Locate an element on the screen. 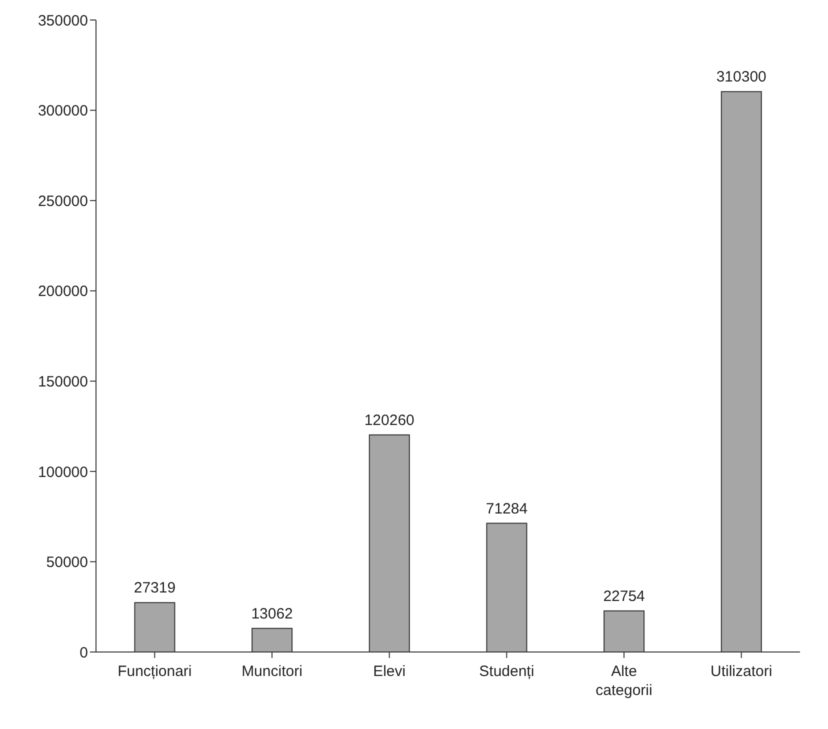 This screenshot has height=729, width=828. x-tick-label: Elevi is located at coordinates (389, 671).